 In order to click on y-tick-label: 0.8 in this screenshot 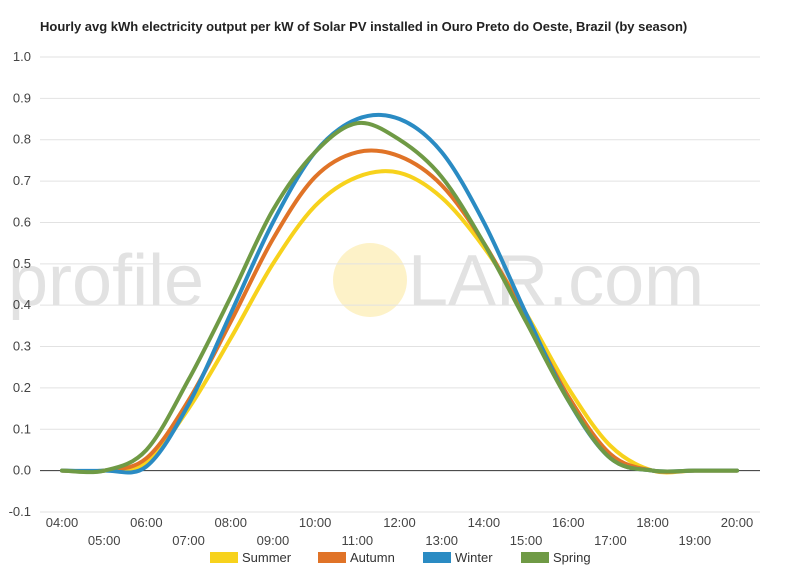, I will do `click(22, 139)`.